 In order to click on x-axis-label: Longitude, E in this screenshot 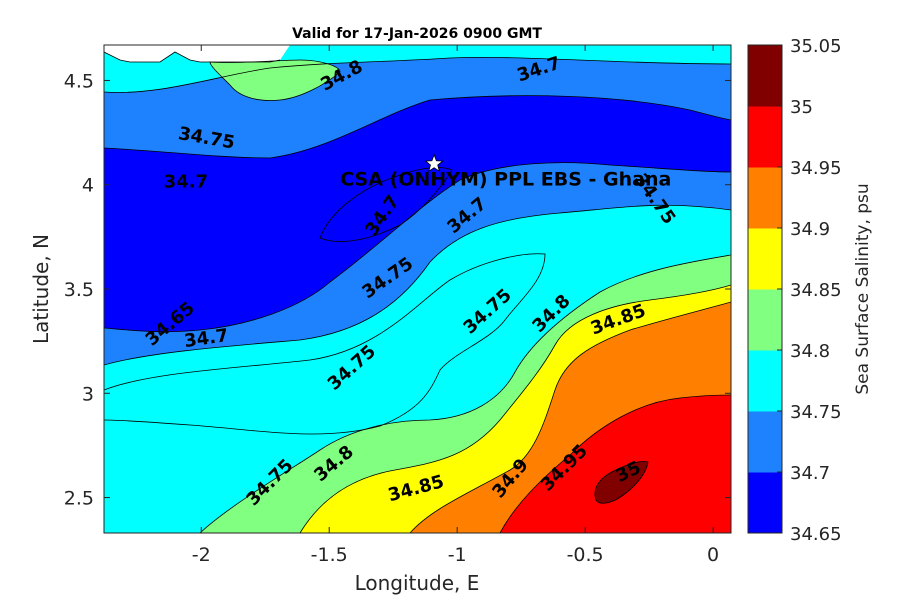, I will do `click(417, 583)`.